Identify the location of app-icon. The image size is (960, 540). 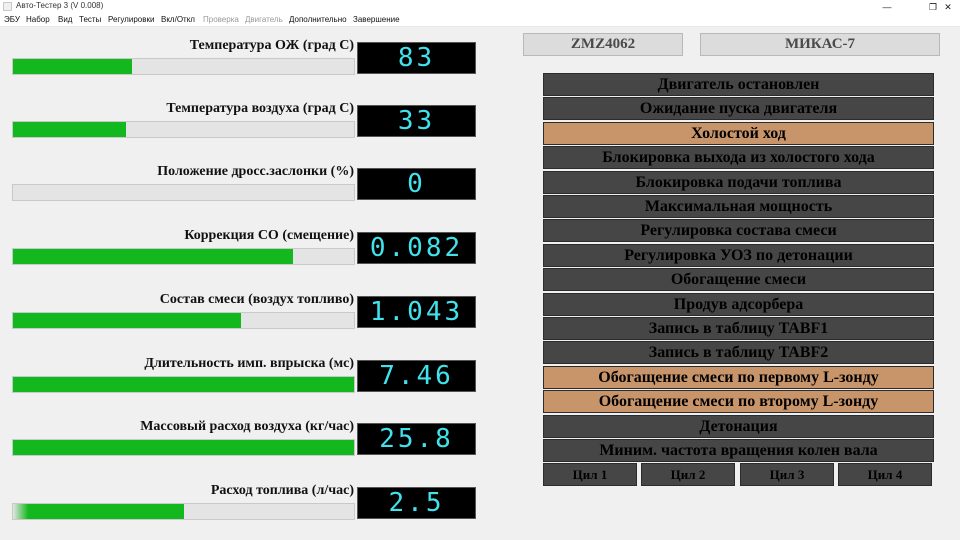
(7, 6).